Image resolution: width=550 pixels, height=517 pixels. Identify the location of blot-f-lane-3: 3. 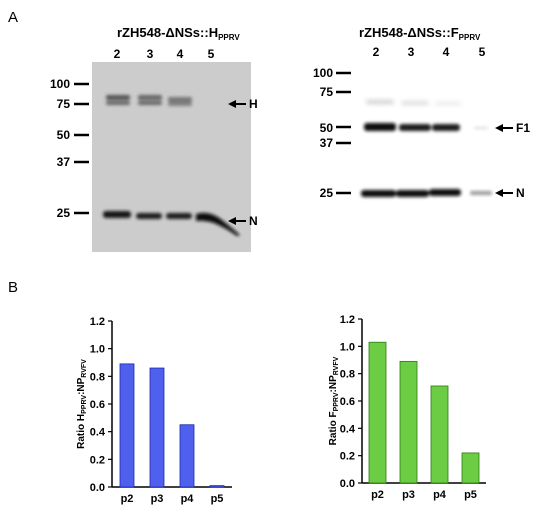
(411, 52).